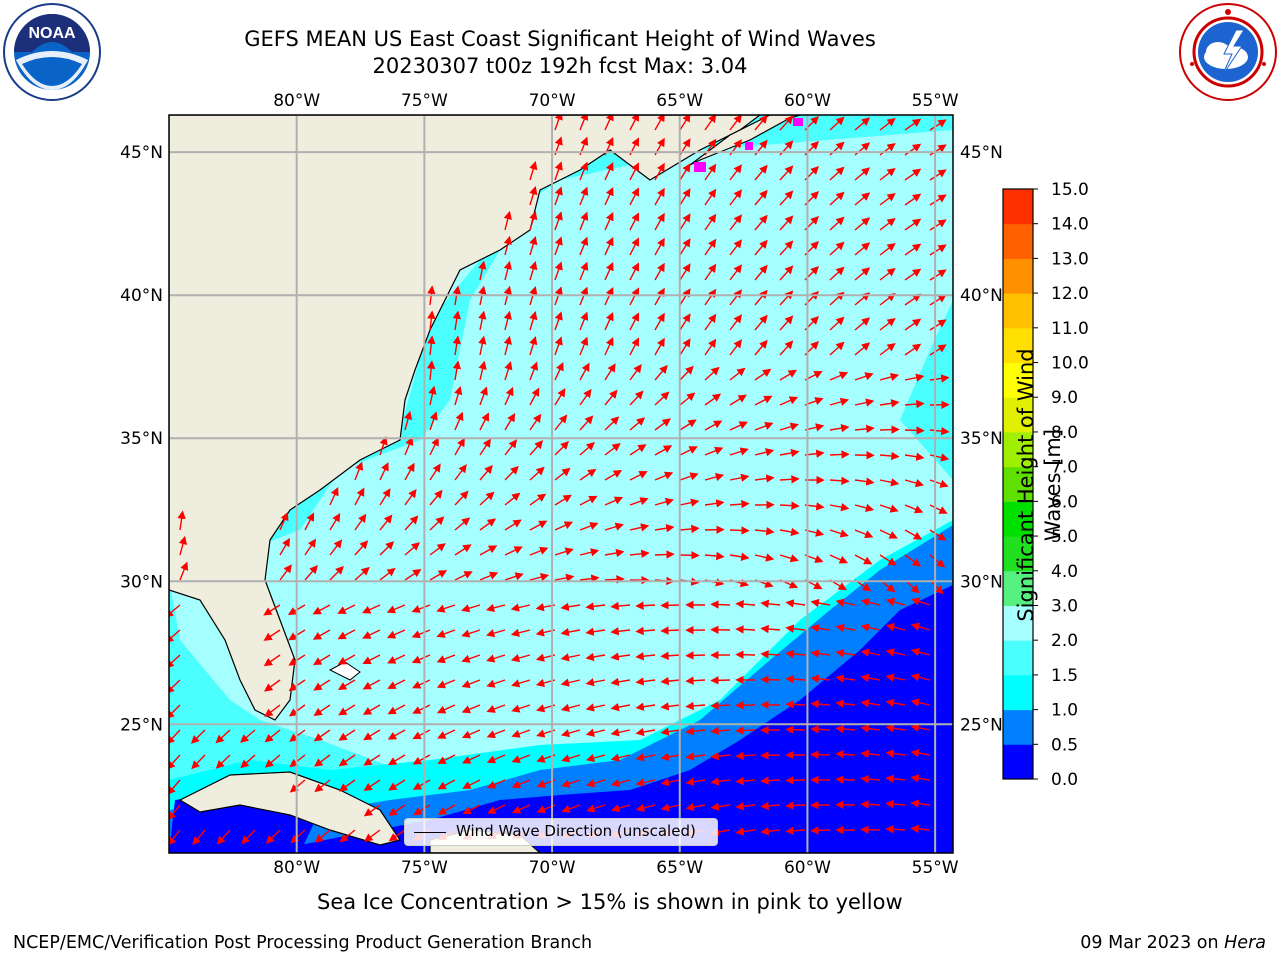 The image size is (1280, 960). I want to click on colorbar-tick-label: 7.0, so click(1064, 468).